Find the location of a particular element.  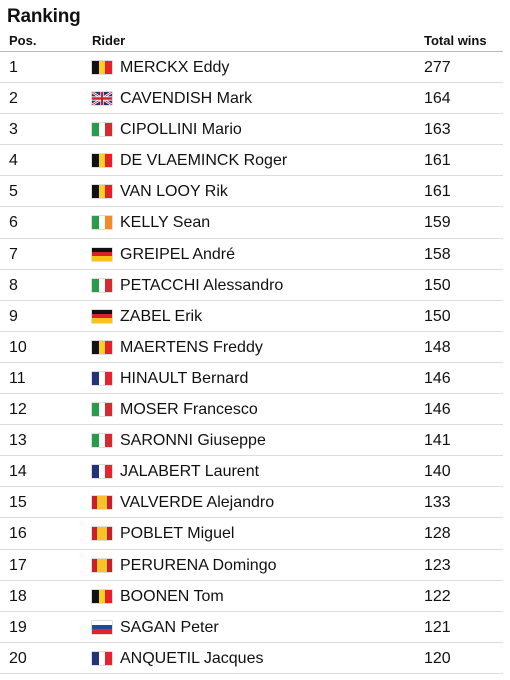

rider-name: GREIPEL André is located at coordinates (178, 254).